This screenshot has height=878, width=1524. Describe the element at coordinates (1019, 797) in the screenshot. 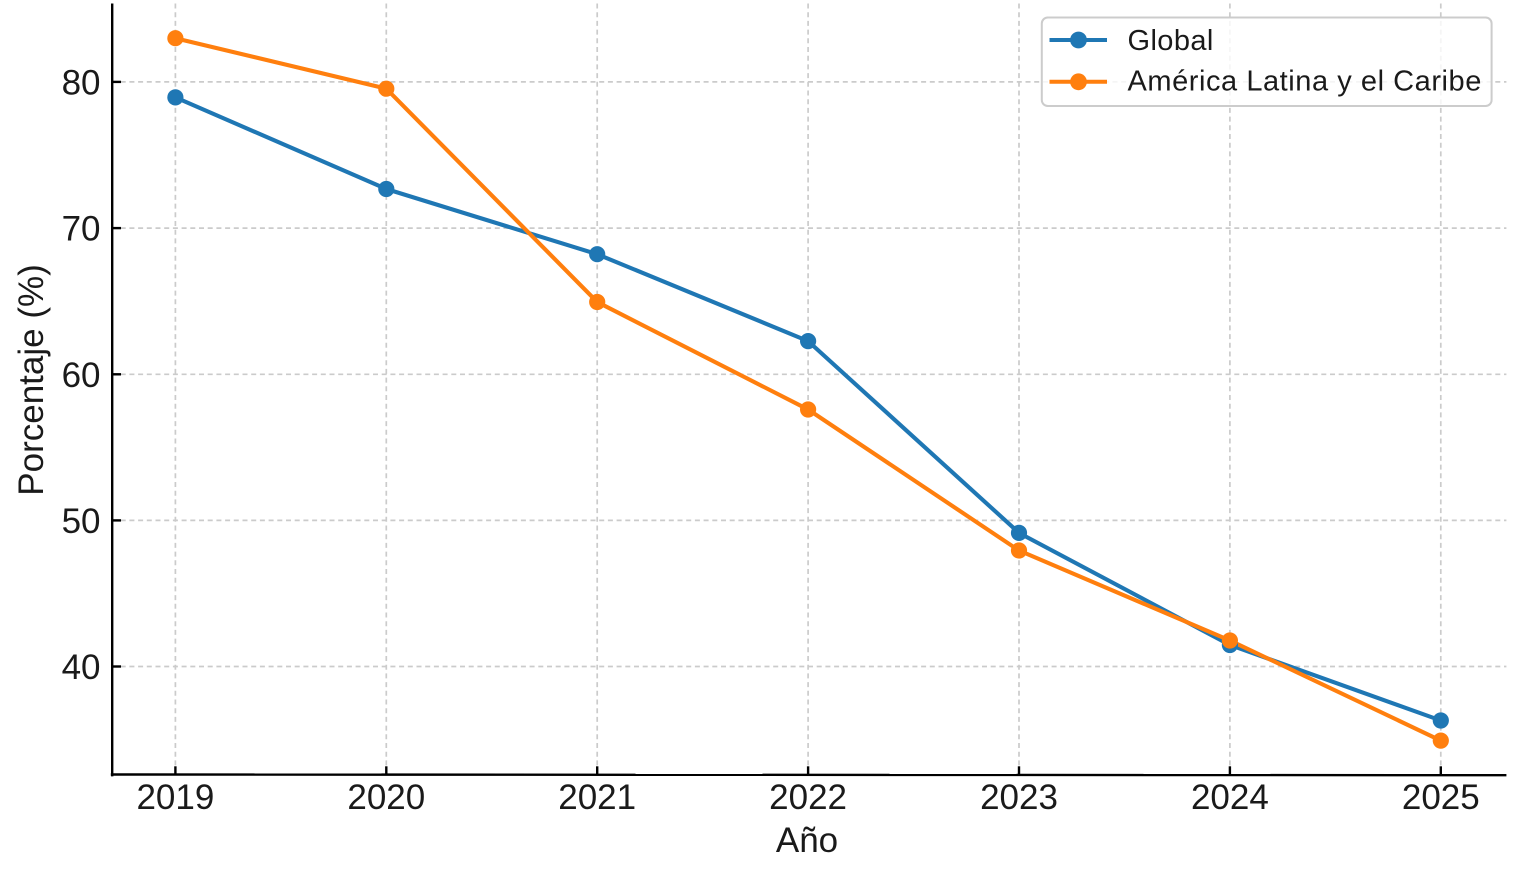

I see `svg-text: 2023` at that location.